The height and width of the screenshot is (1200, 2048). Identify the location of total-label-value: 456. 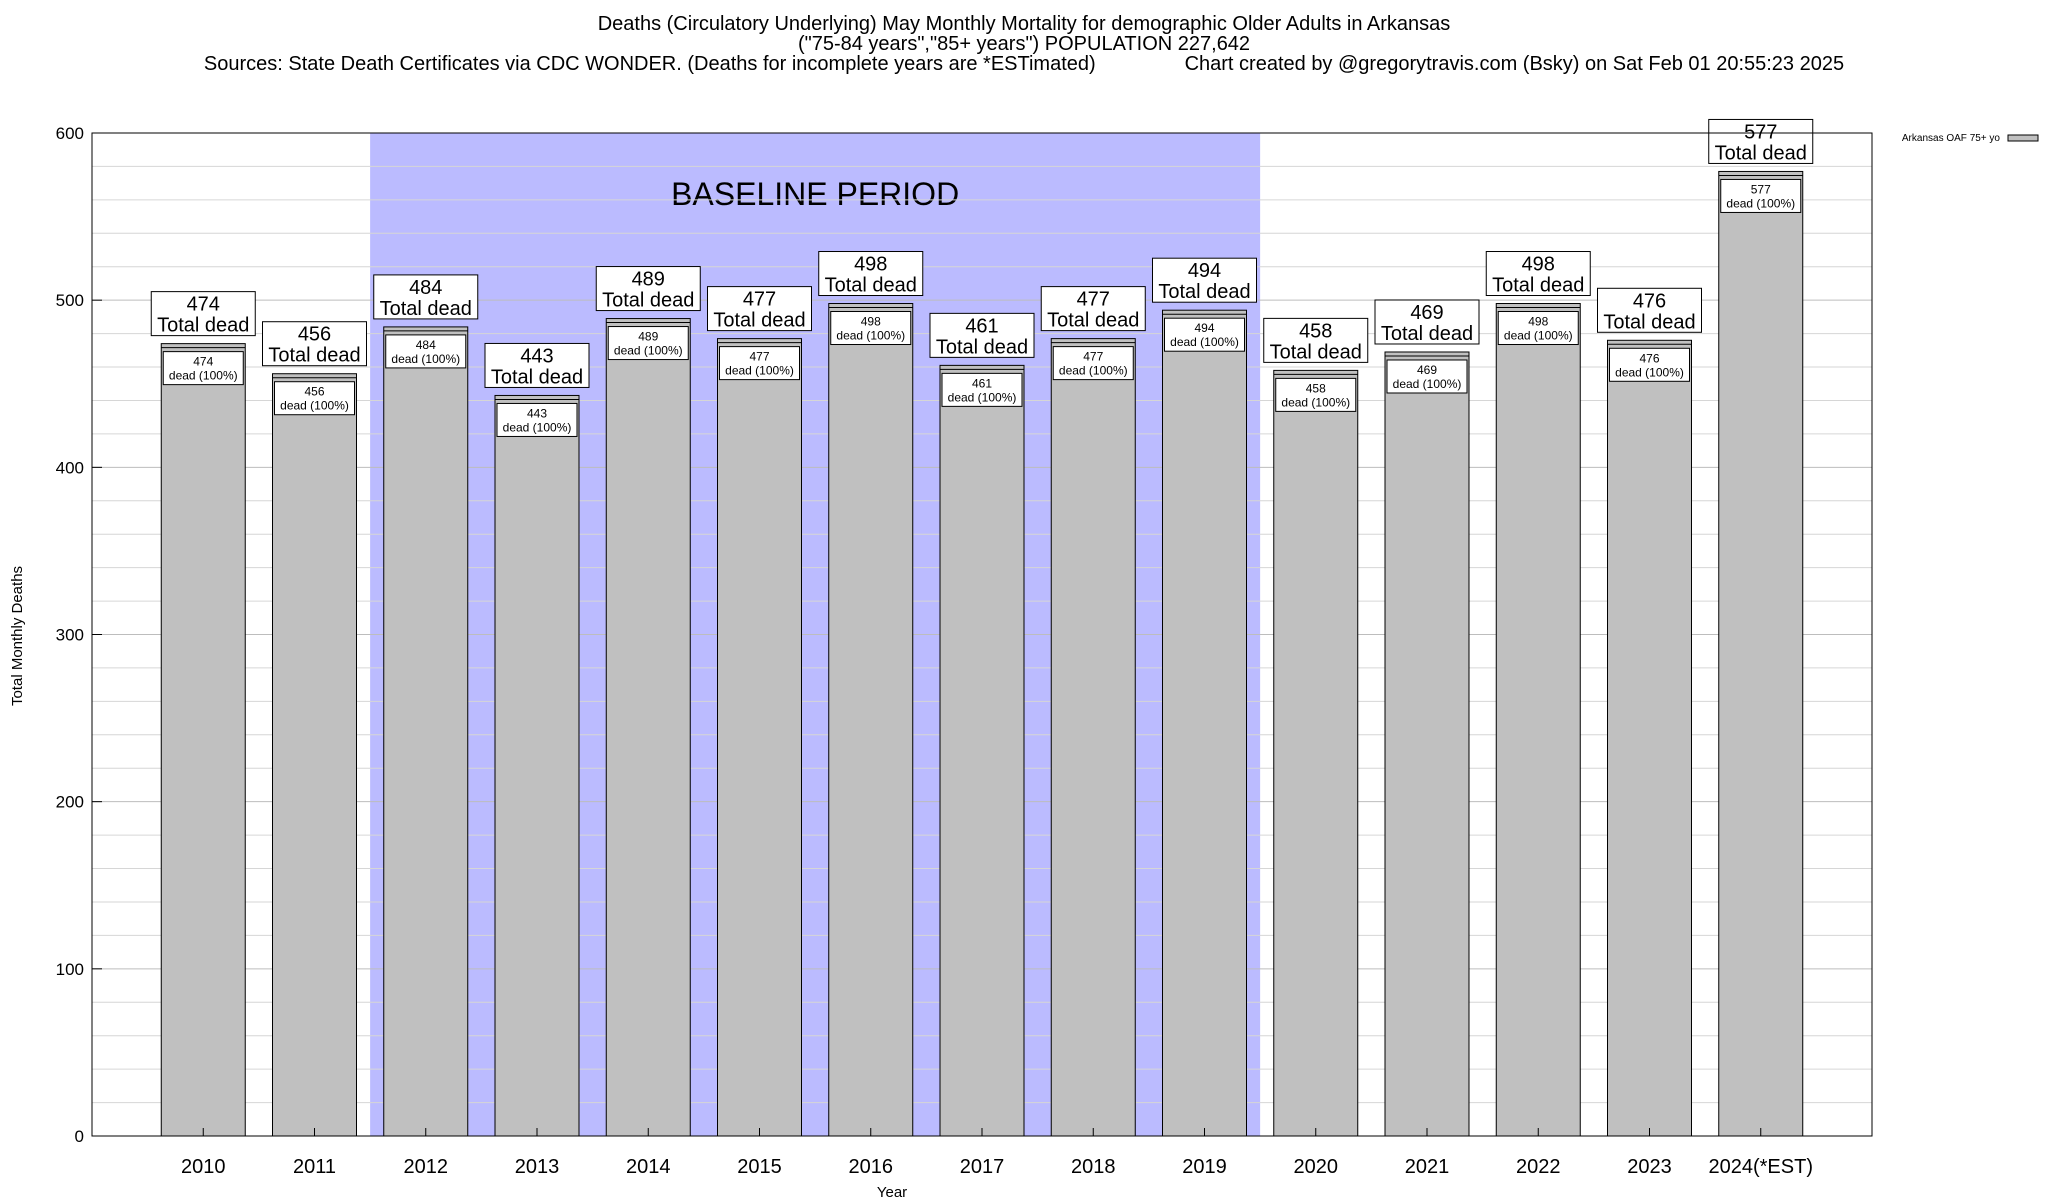
(314, 335).